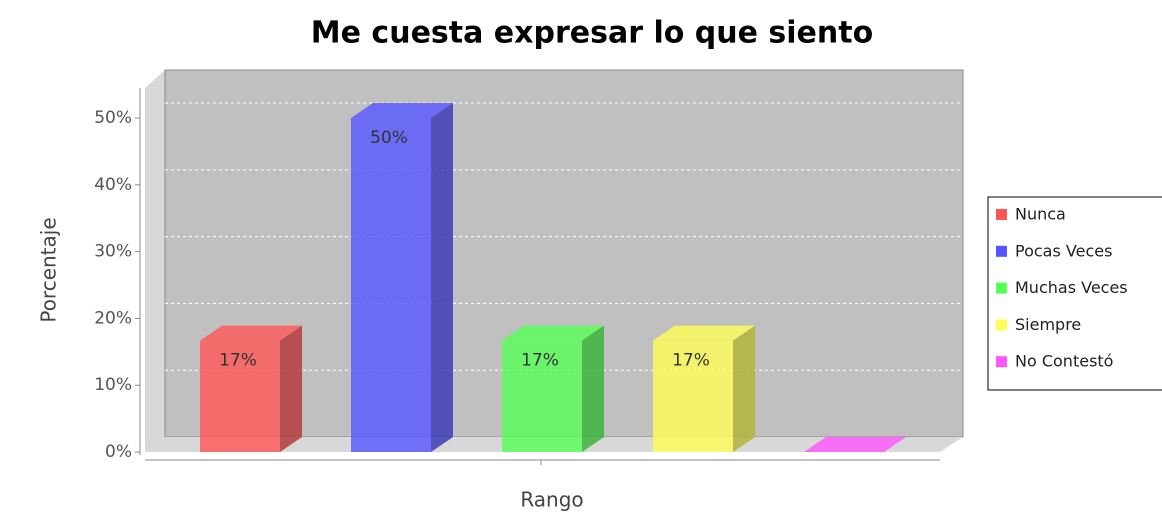  What do you see at coordinates (1064, 361) in the screenshot?
I see `legend-label: No Contestó` at bounding box center [1064, 361].